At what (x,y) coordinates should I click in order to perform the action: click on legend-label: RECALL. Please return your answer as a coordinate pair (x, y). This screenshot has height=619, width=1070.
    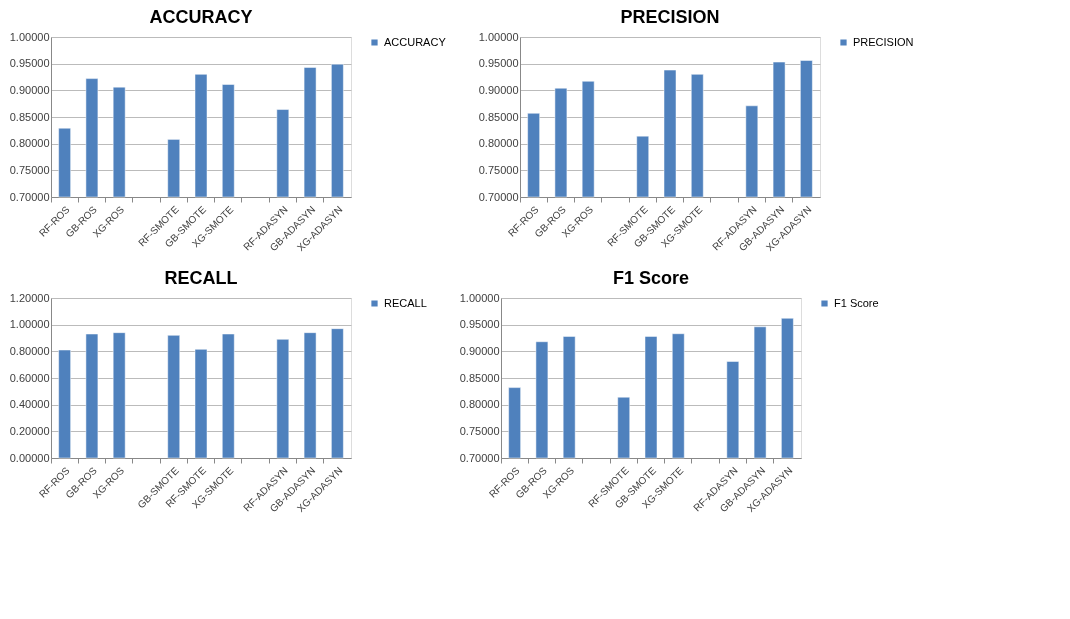
    Looking at the image, I should click on (405, 302).